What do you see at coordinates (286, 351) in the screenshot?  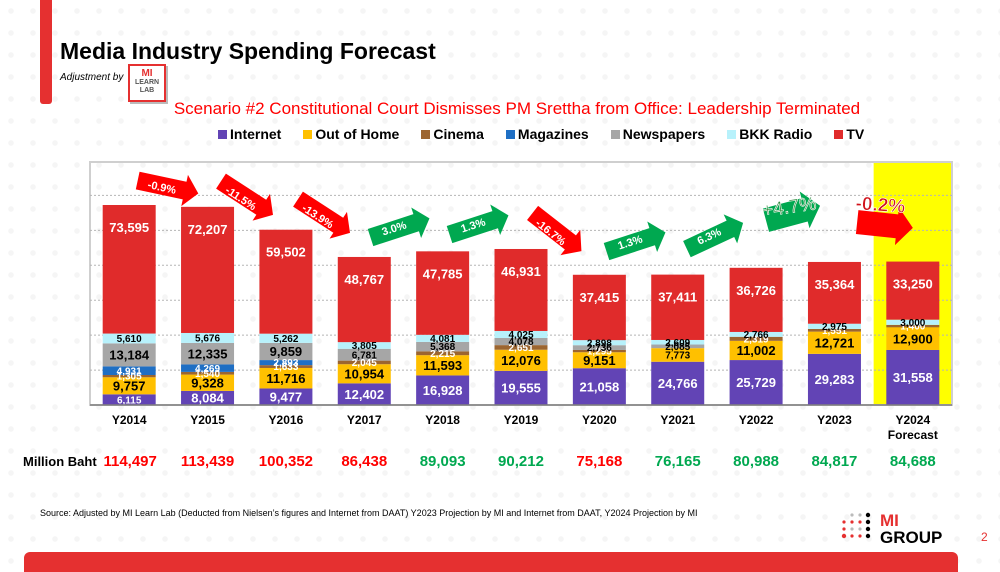 I see `data-label: 9,859` at bounding box center [286, 351].